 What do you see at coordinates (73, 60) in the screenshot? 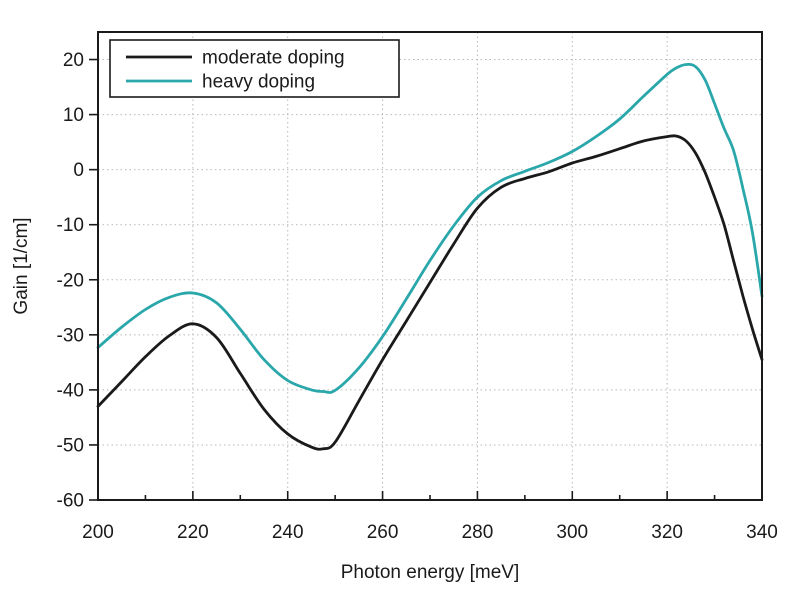
I see `y-tick-label: 20` at bounding box center [73, 60].